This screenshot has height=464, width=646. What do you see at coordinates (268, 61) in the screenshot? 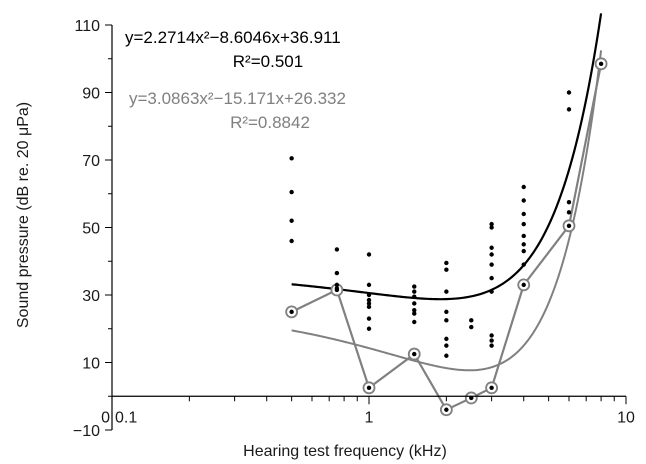
I see `trend-r2-individual: R²=0.501` at bounding box center [268, 61].